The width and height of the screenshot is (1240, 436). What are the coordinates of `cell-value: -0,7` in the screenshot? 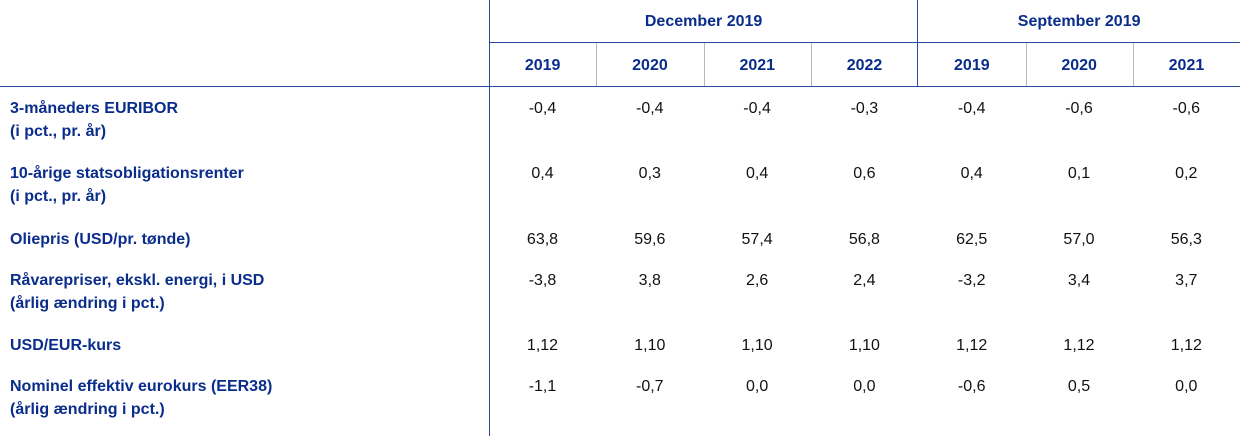 It's located at (650, 386).